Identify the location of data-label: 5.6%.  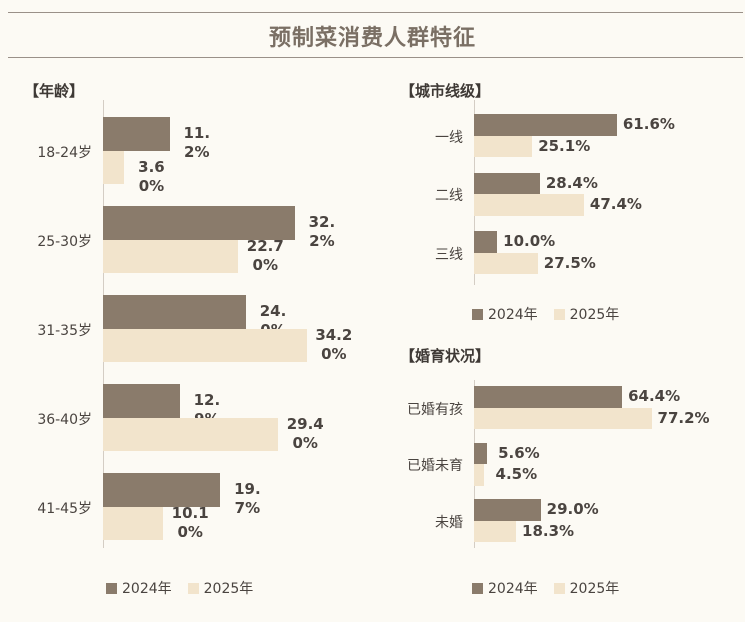
(519, 452).